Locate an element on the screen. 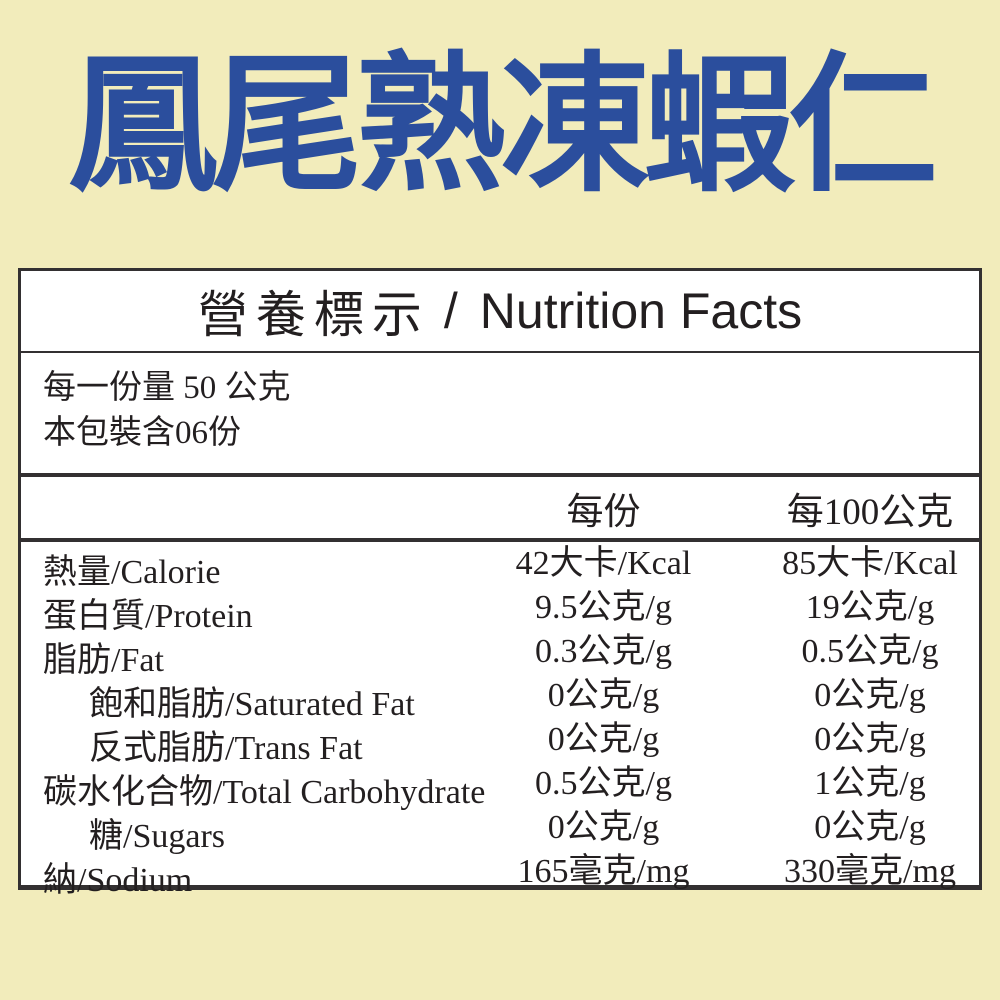  per-serving-value: 42大卡/Kcal is located at coordinates (603, 563).